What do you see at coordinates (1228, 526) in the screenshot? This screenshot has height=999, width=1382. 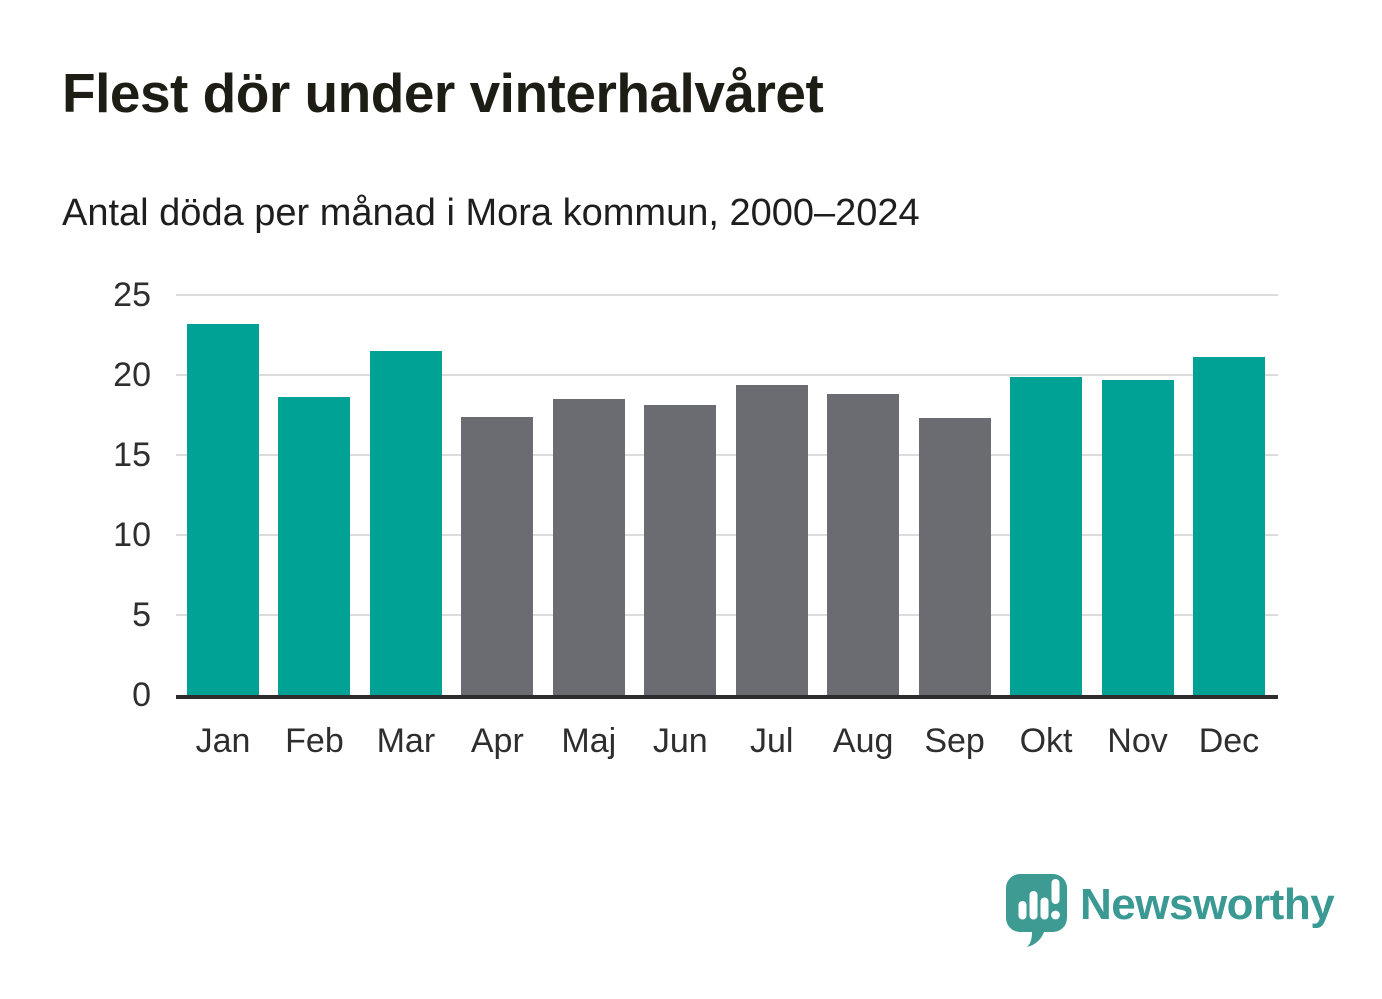 I see `bar-dec` at bounding box center [1228, 526].